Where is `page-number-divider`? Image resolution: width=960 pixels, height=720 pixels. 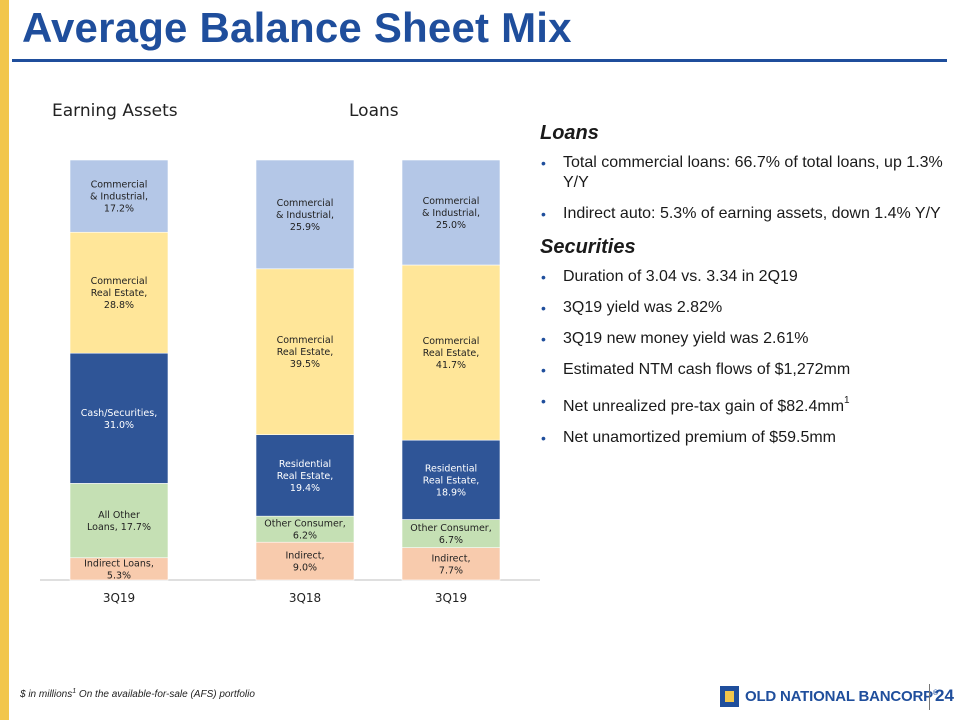 page-number-divider is located at coordinates (929, 697).